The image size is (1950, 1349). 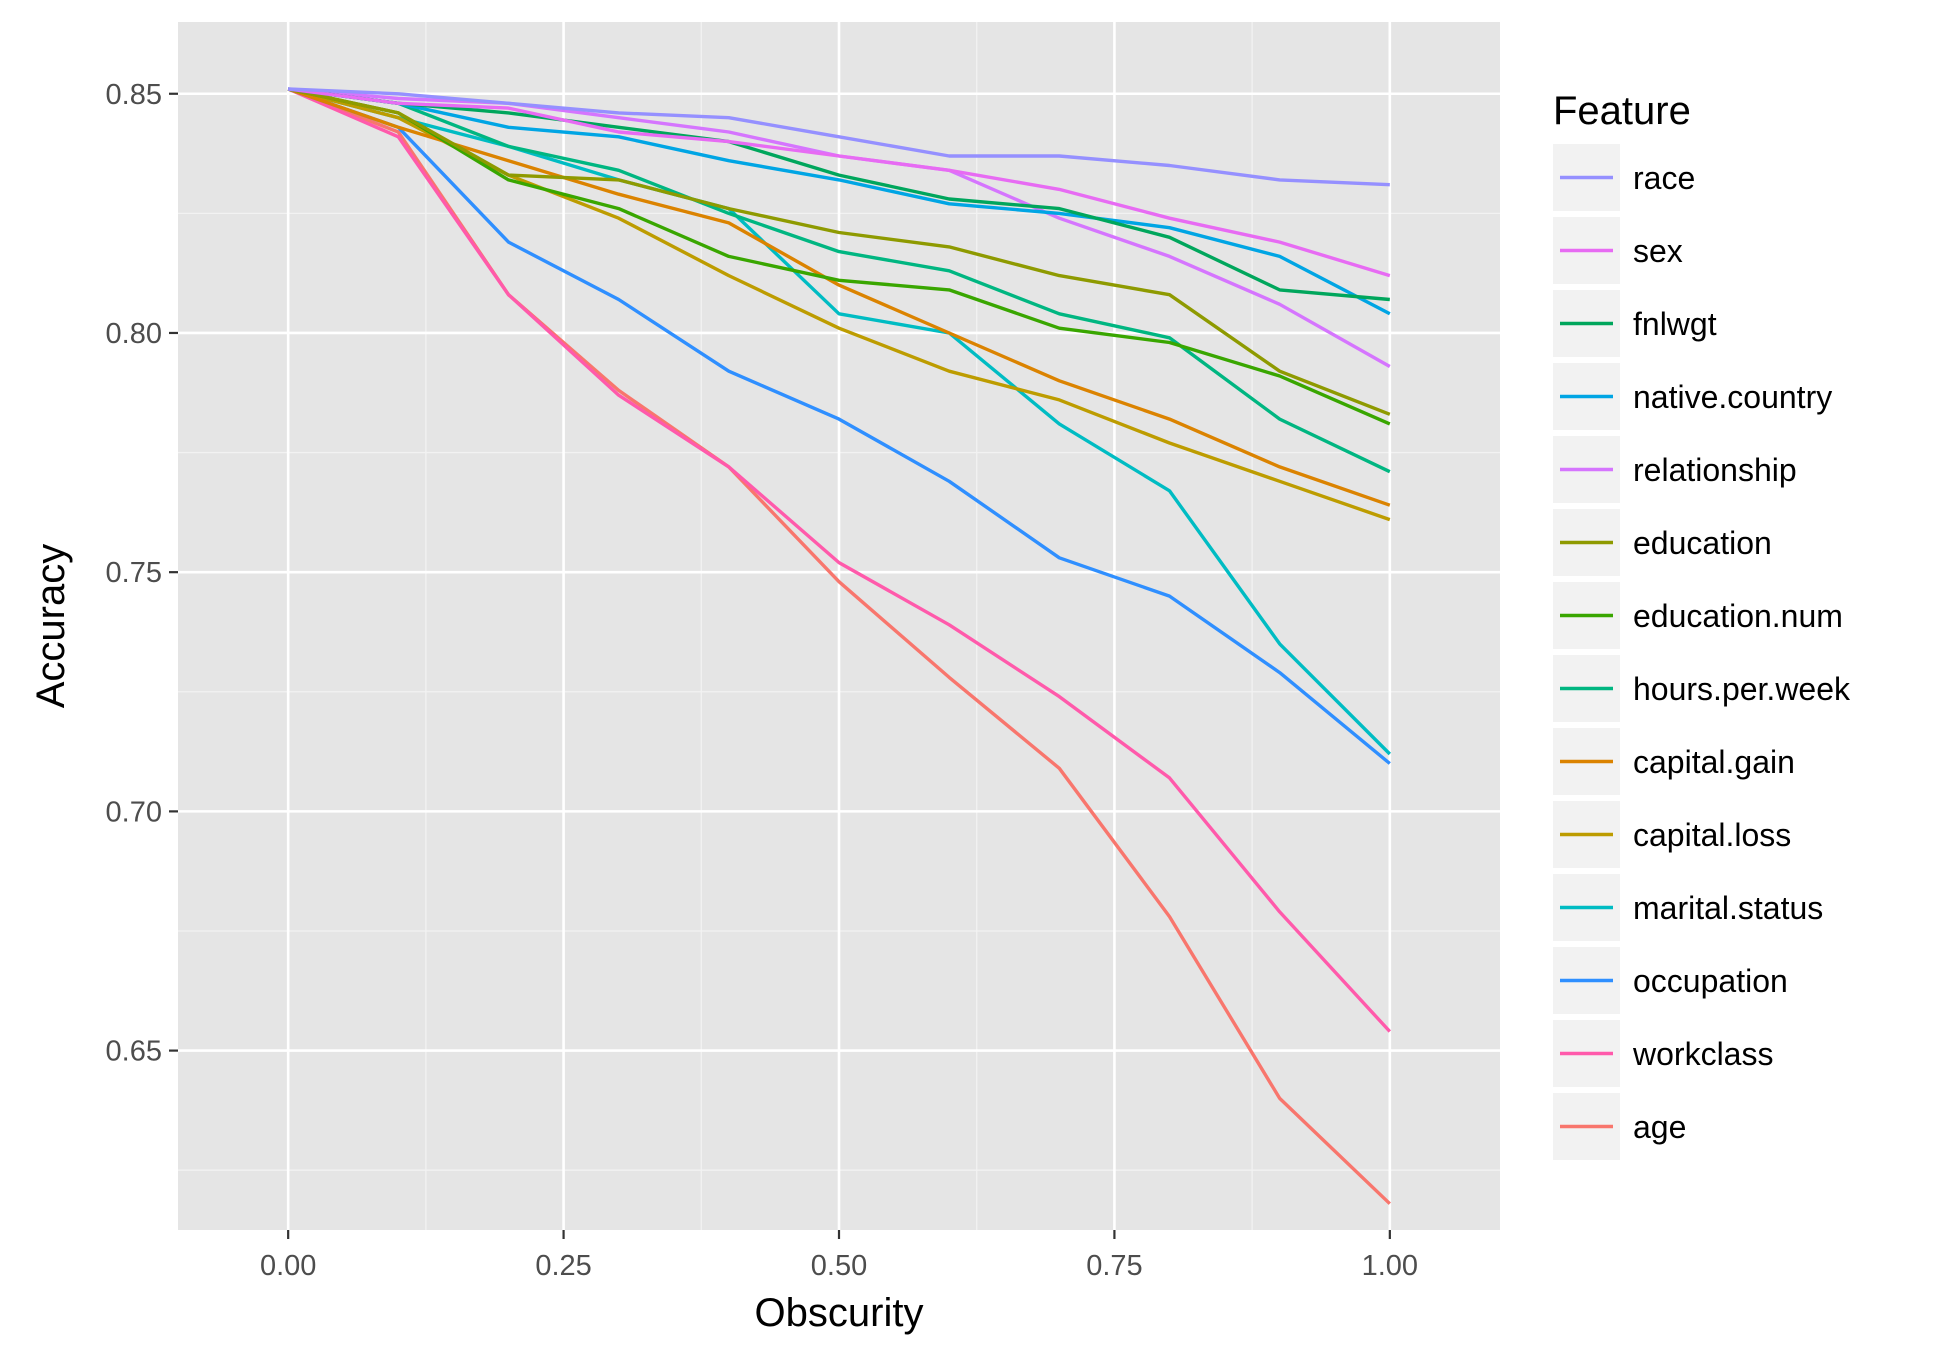 What do you see at coordinates (1728, 908) in the screenshot?
I see `legend-label-marital-status: marital.status` at bounding box center [1728, 908].